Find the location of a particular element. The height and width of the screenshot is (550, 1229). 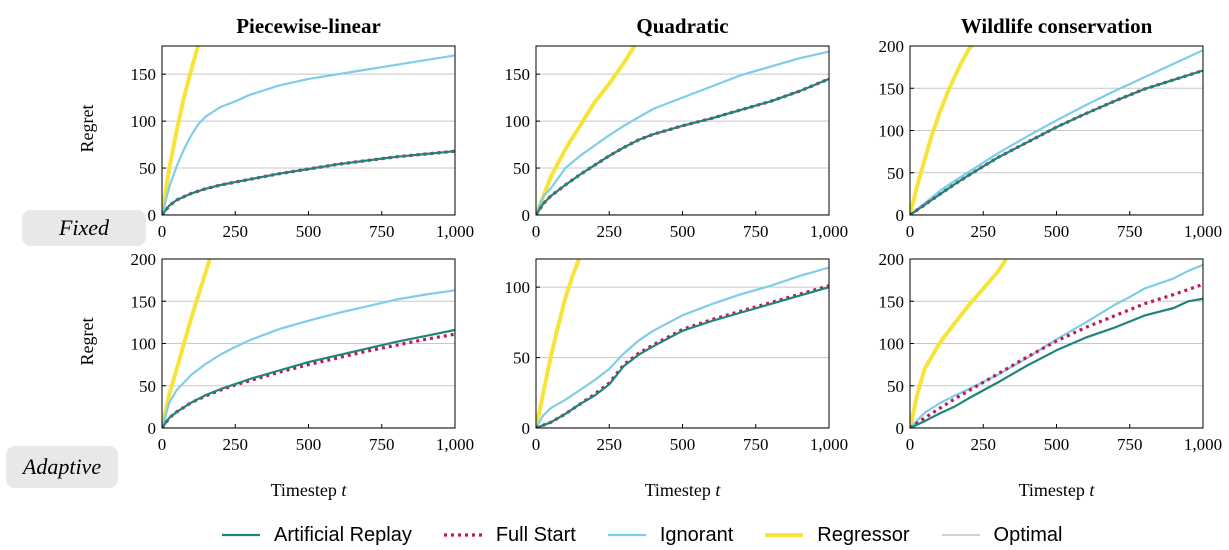

legend-label: Optimal is located at coordinates (1028, 534).